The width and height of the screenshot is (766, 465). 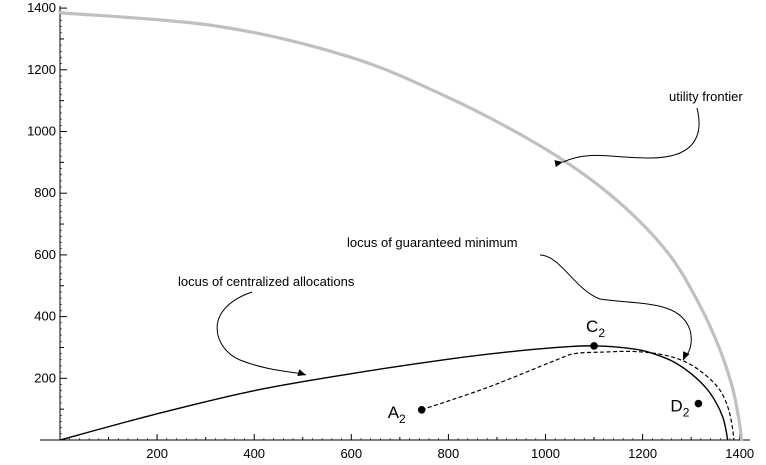 I want to click on x-tick-label: 400, so click(x=254, y=453).